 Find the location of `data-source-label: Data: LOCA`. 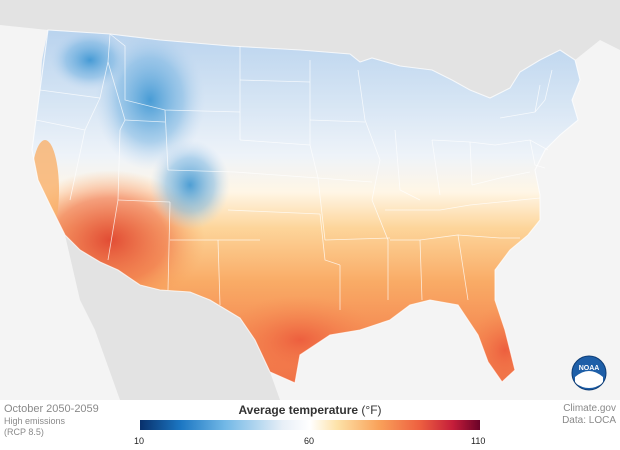

data-source-label: Data: LOCA is located at coordinates (589, 420).